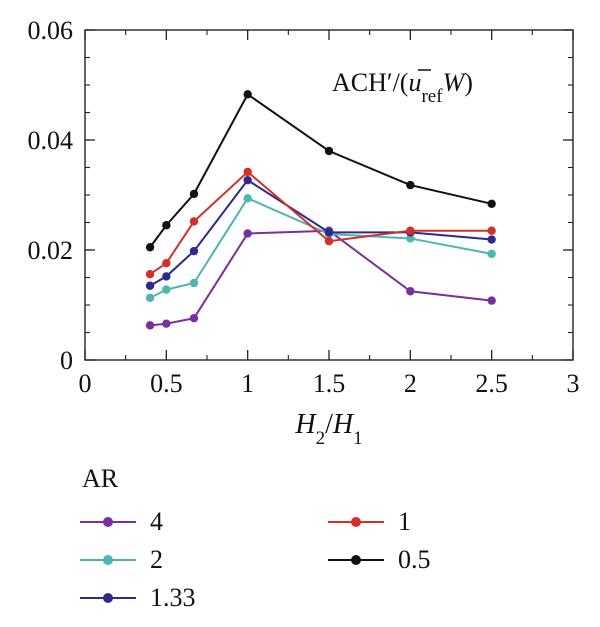 Image resolution: width=600 pixels, height=627 pixels. Describe the element at coordinates (85, 383) in the screenshot. I see `x-tick-label: 0` at that location.